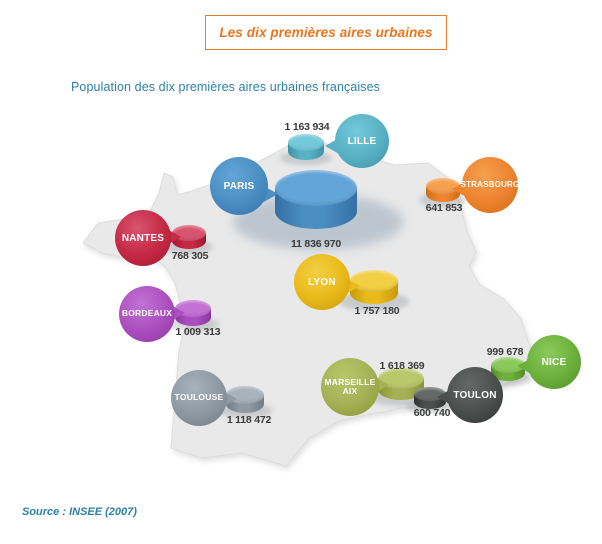  I want to click on city-name-paris: PARIS, so click(239, 186).